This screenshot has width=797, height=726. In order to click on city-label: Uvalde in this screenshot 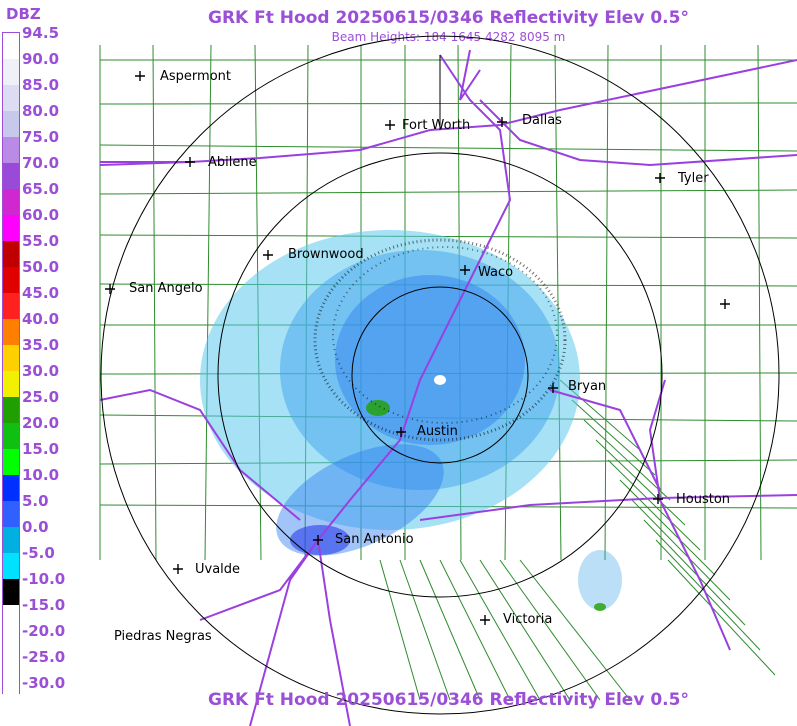, I will do `click(217, 569)`.